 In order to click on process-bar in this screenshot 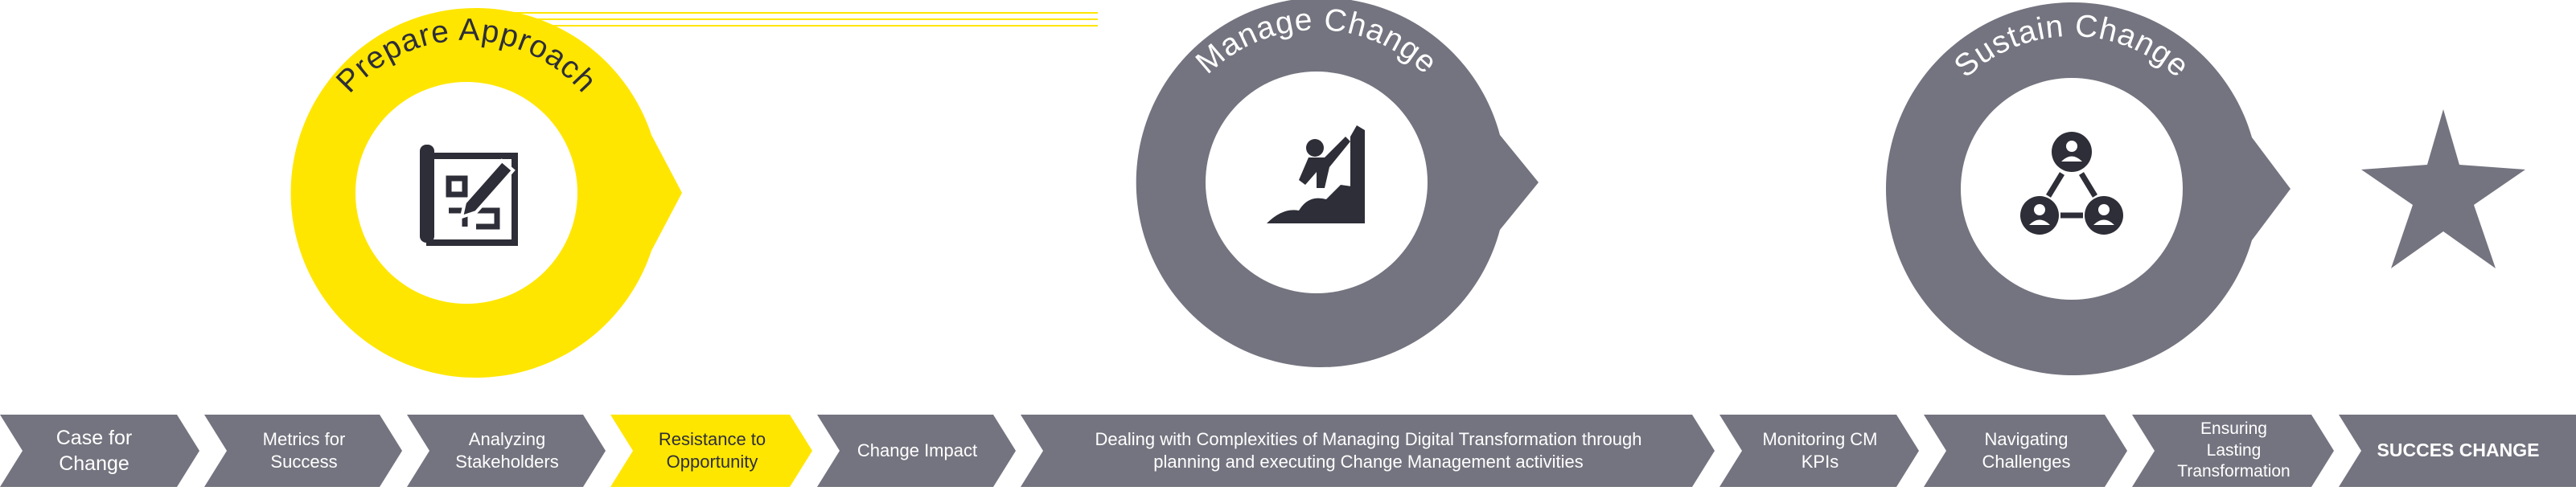, I will do `click(1288, 451)`.